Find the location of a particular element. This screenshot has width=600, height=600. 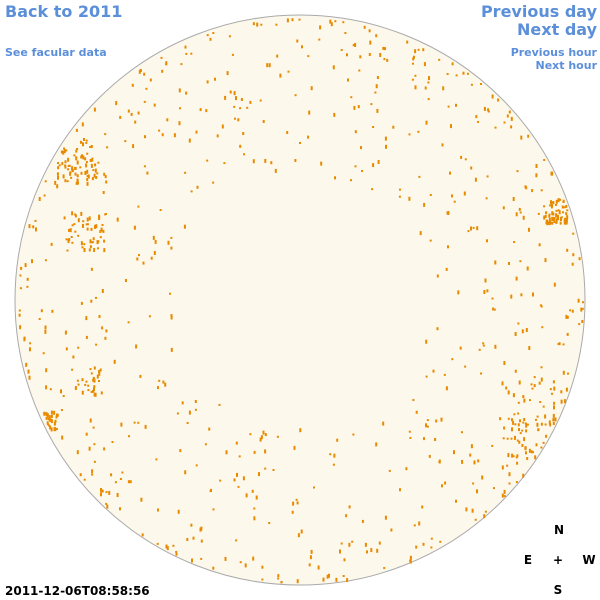

facular-link: See facular data is located at coordinates (56, 52).